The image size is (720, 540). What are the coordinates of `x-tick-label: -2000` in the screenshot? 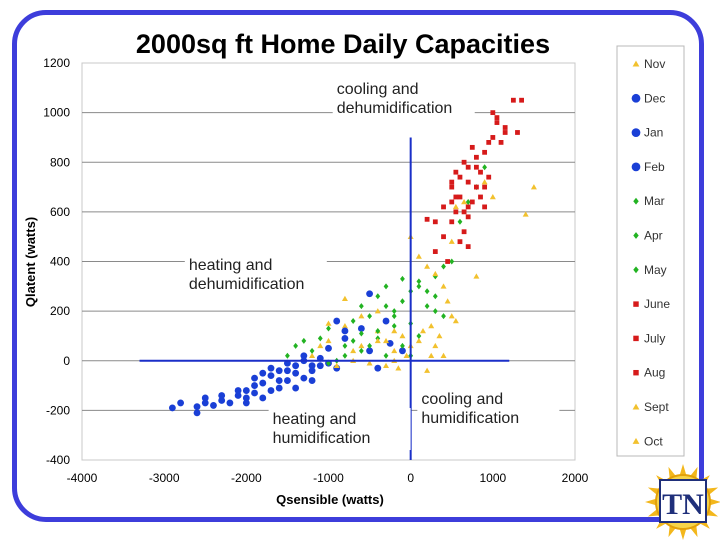 It's located at (246, 478).